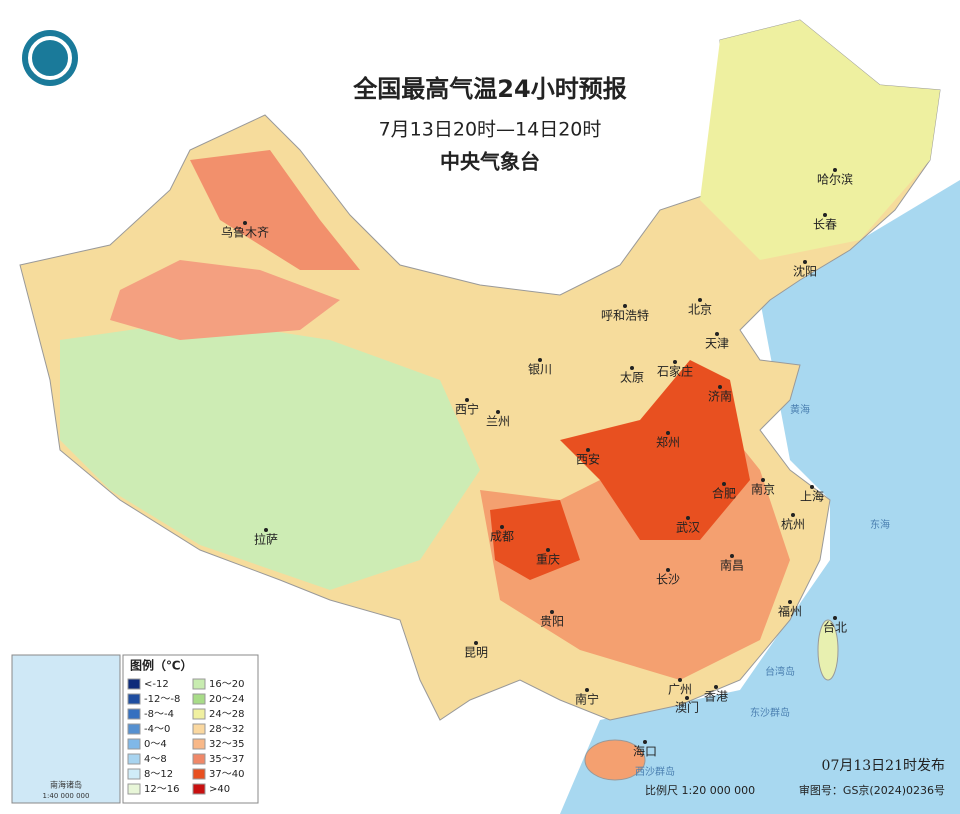 Image resolution: width=960 pixels, height=814 pixels. I want to click on city-label: 重庆, so click(548, 560).